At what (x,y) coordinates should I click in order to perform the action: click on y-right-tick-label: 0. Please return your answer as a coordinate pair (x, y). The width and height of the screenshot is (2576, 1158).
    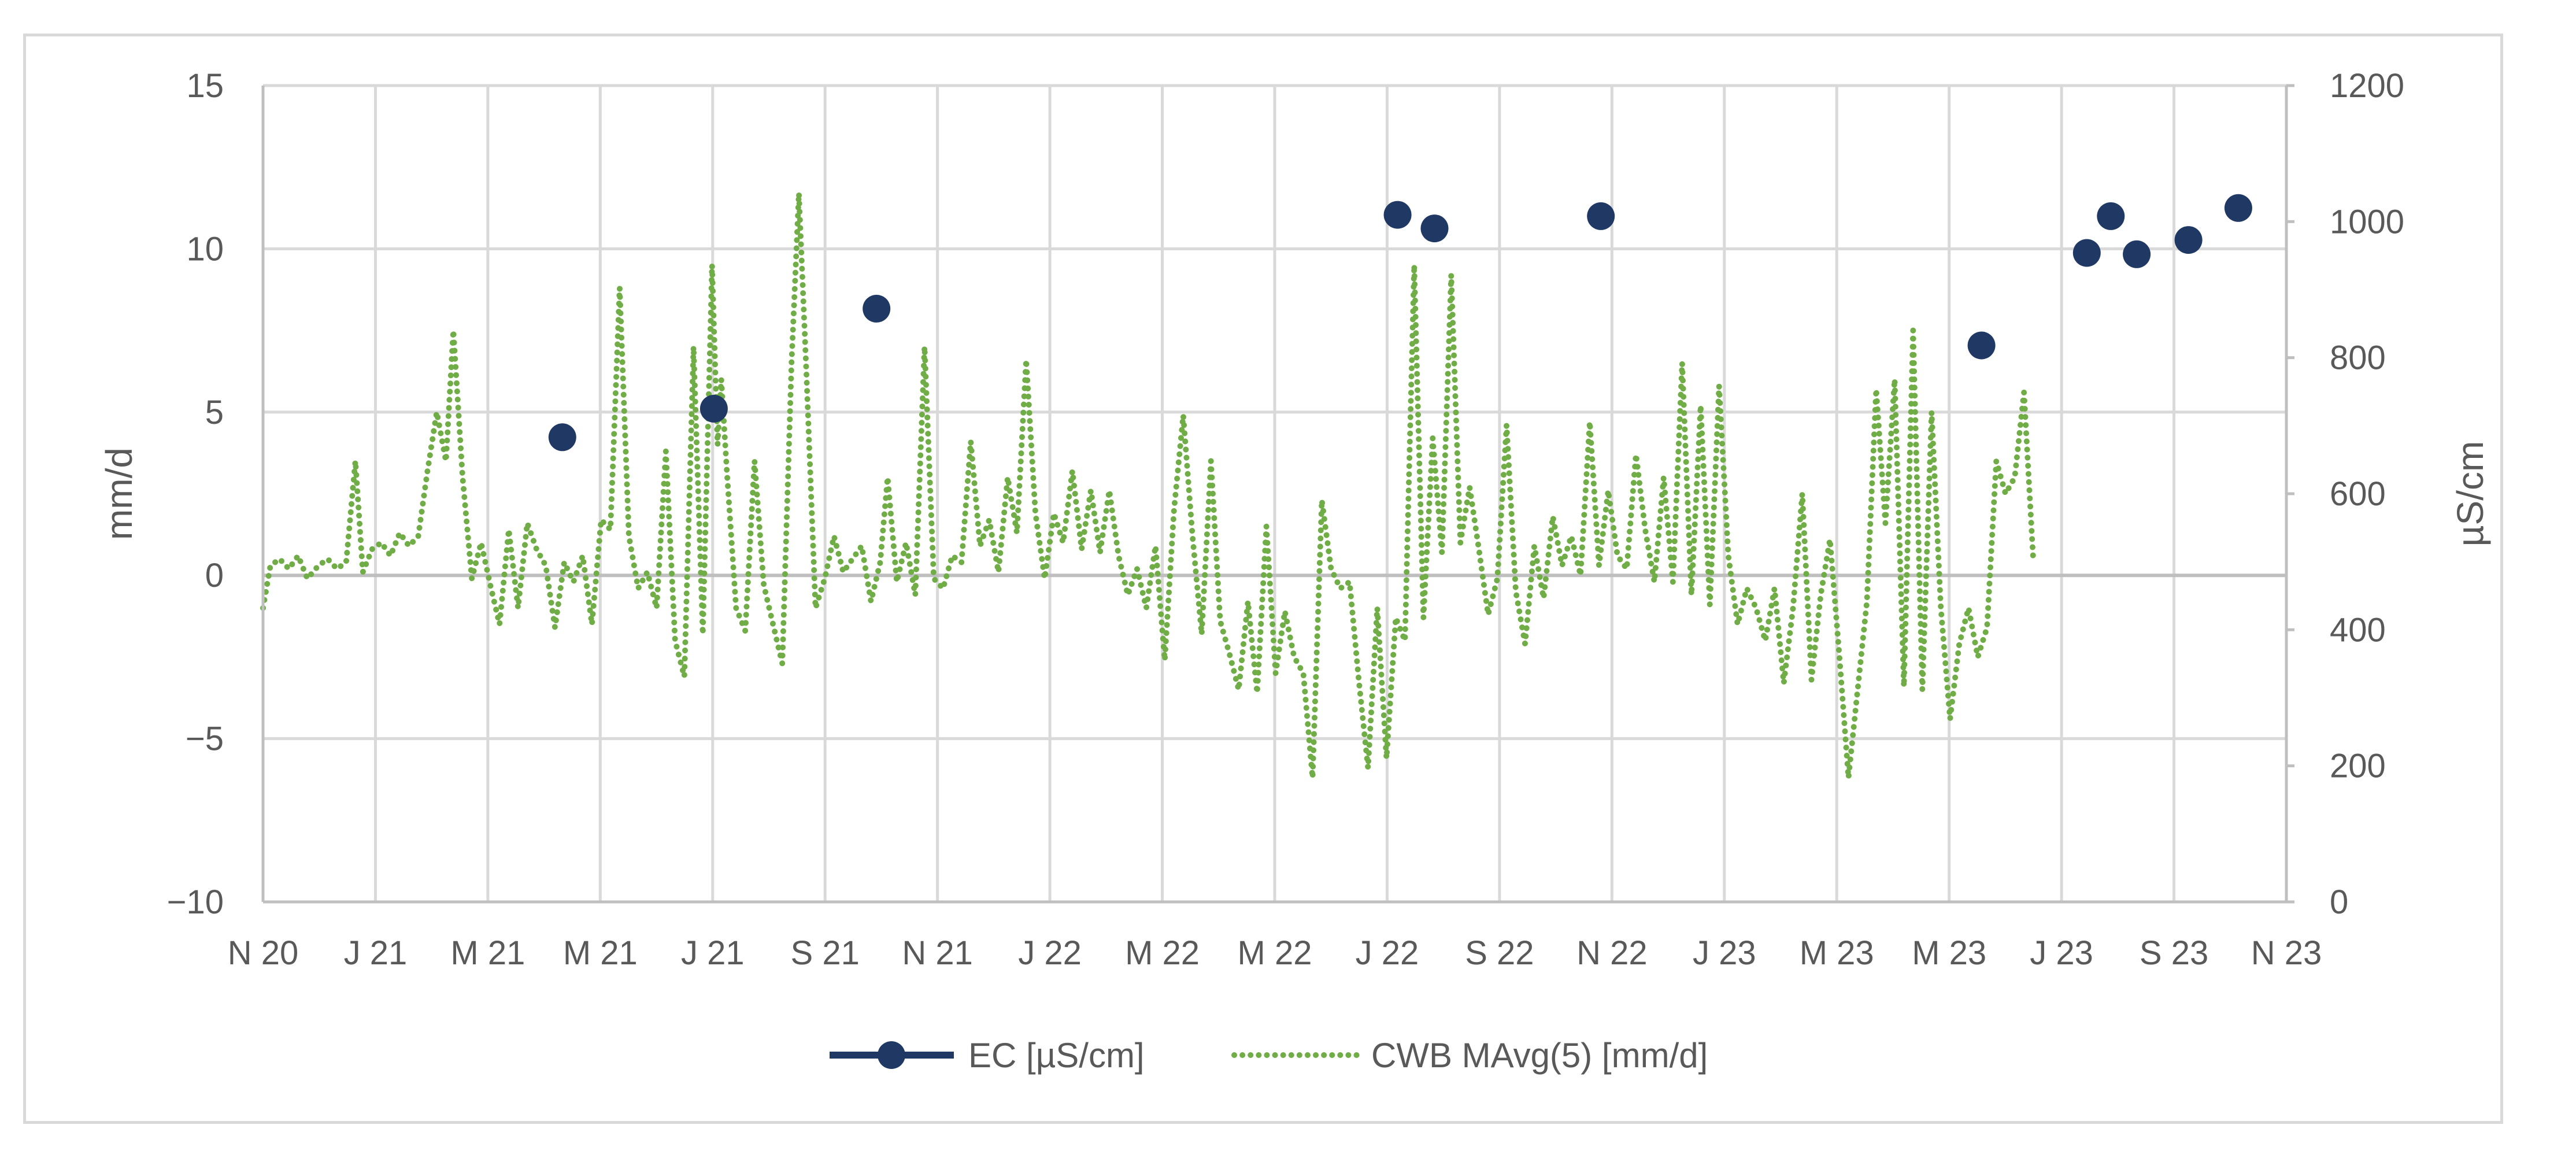
    Looking at the image, I should click on (2339, 902).